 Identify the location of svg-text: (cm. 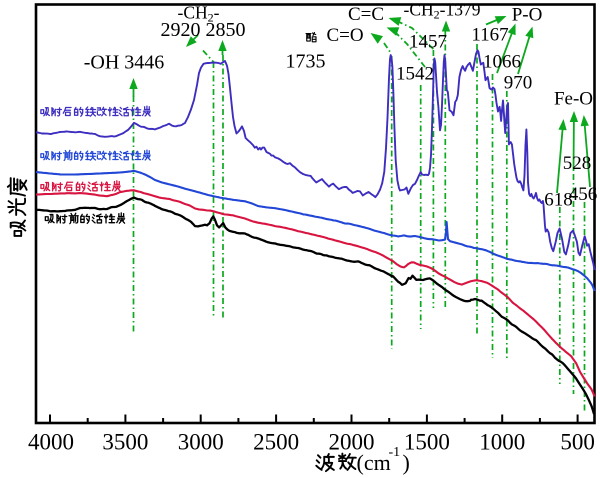
(374, 462).